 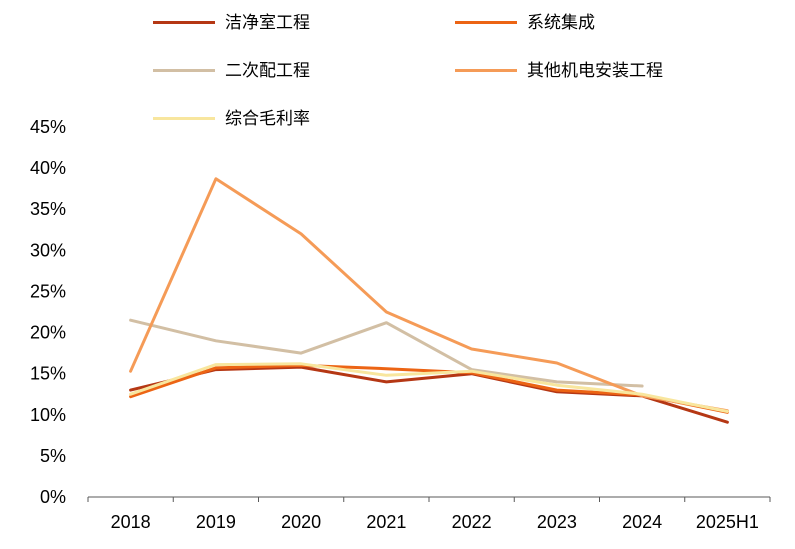 I want to click on legend-label: 二次配工程, so click(x=267, y=70).